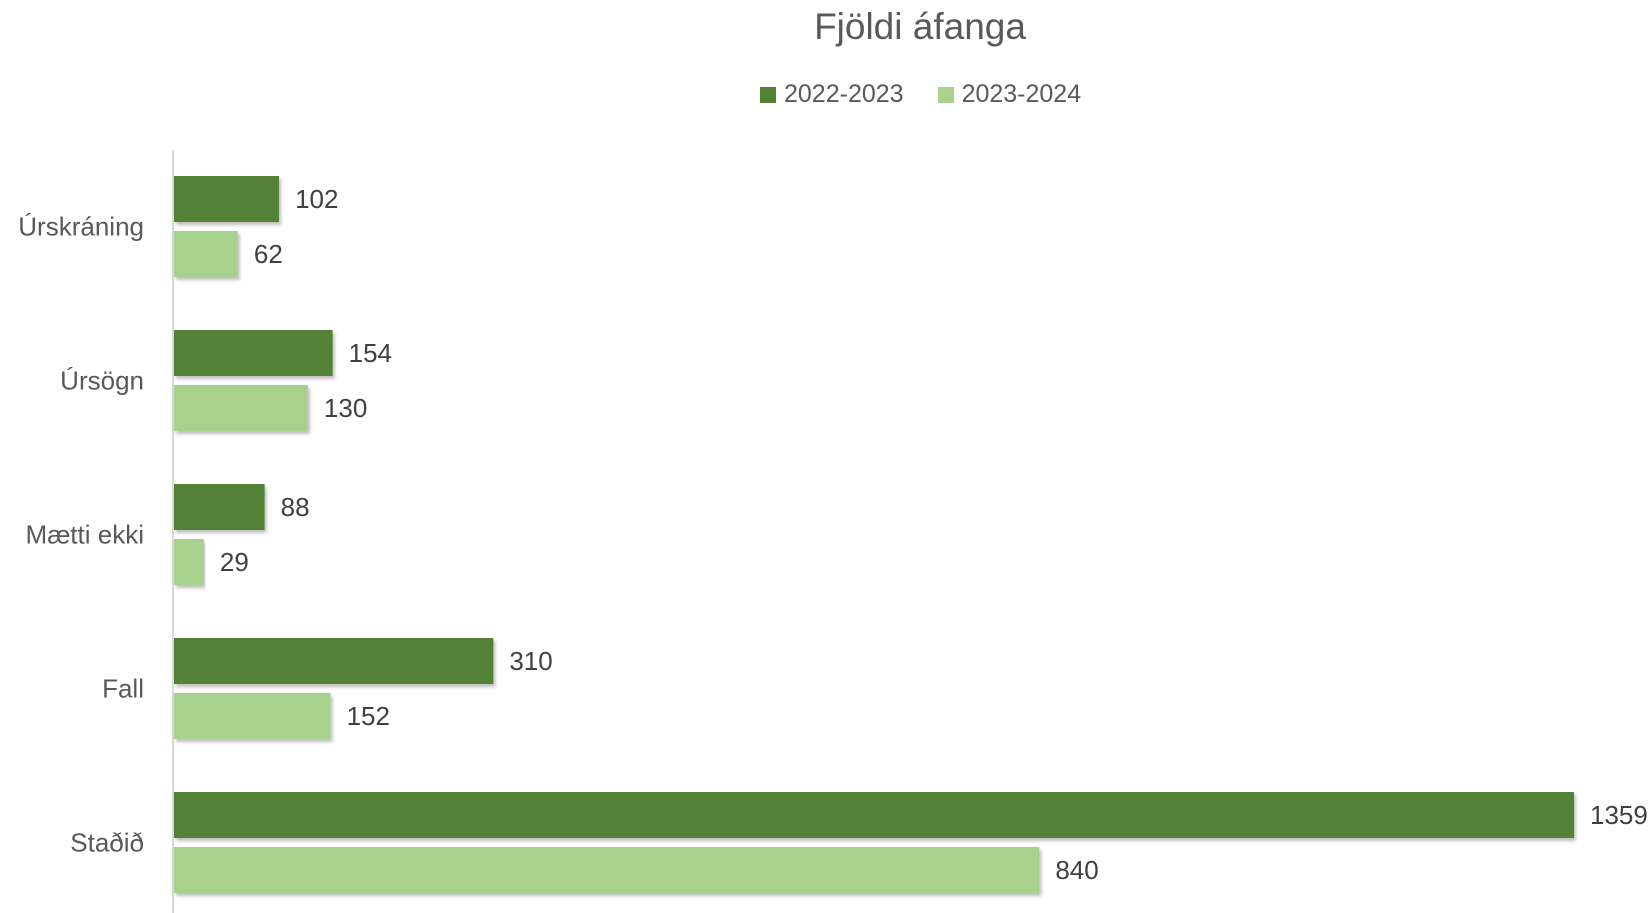 Image resolution: width=1650 pixels, height=913 pixels. Describe the element at coordinates (234, 562) in the screenshot. I see `data-label: 29` at that location.